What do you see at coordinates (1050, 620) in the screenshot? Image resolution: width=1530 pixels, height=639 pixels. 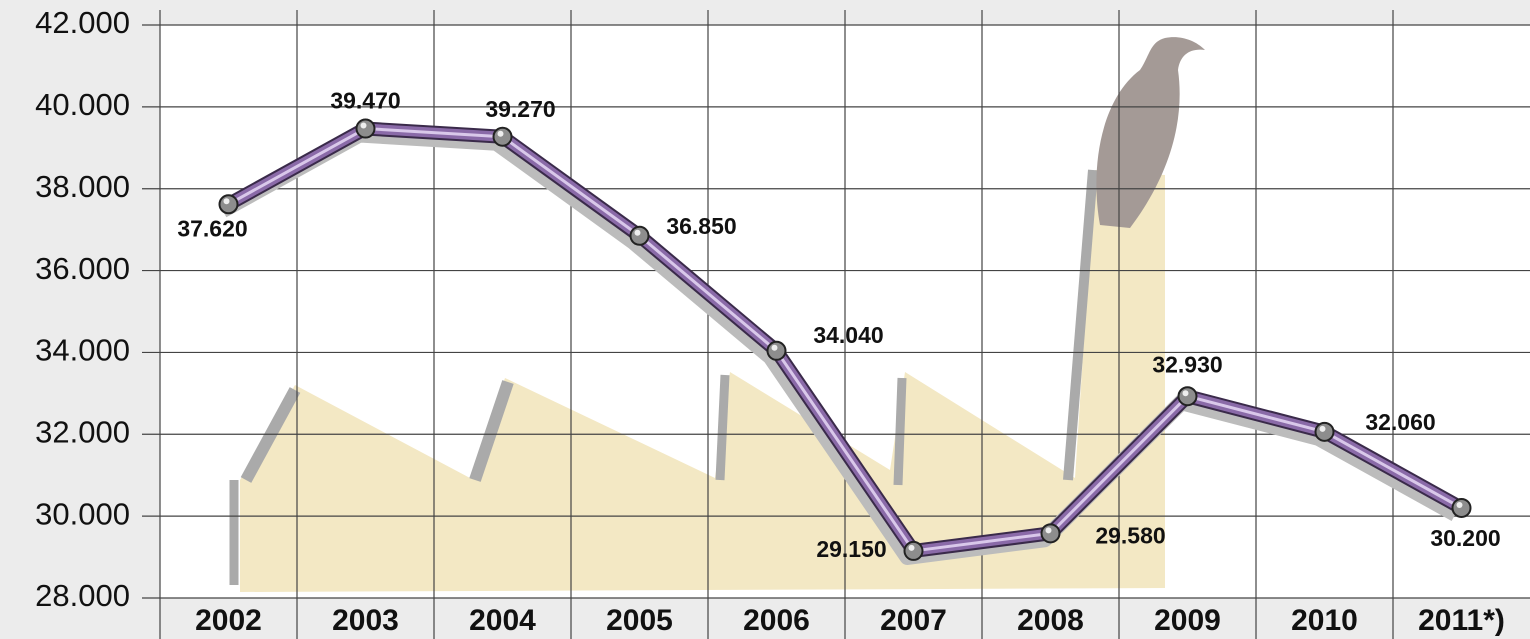 I see `x-tick-label: 2008` at bounding box center [1050, 620].